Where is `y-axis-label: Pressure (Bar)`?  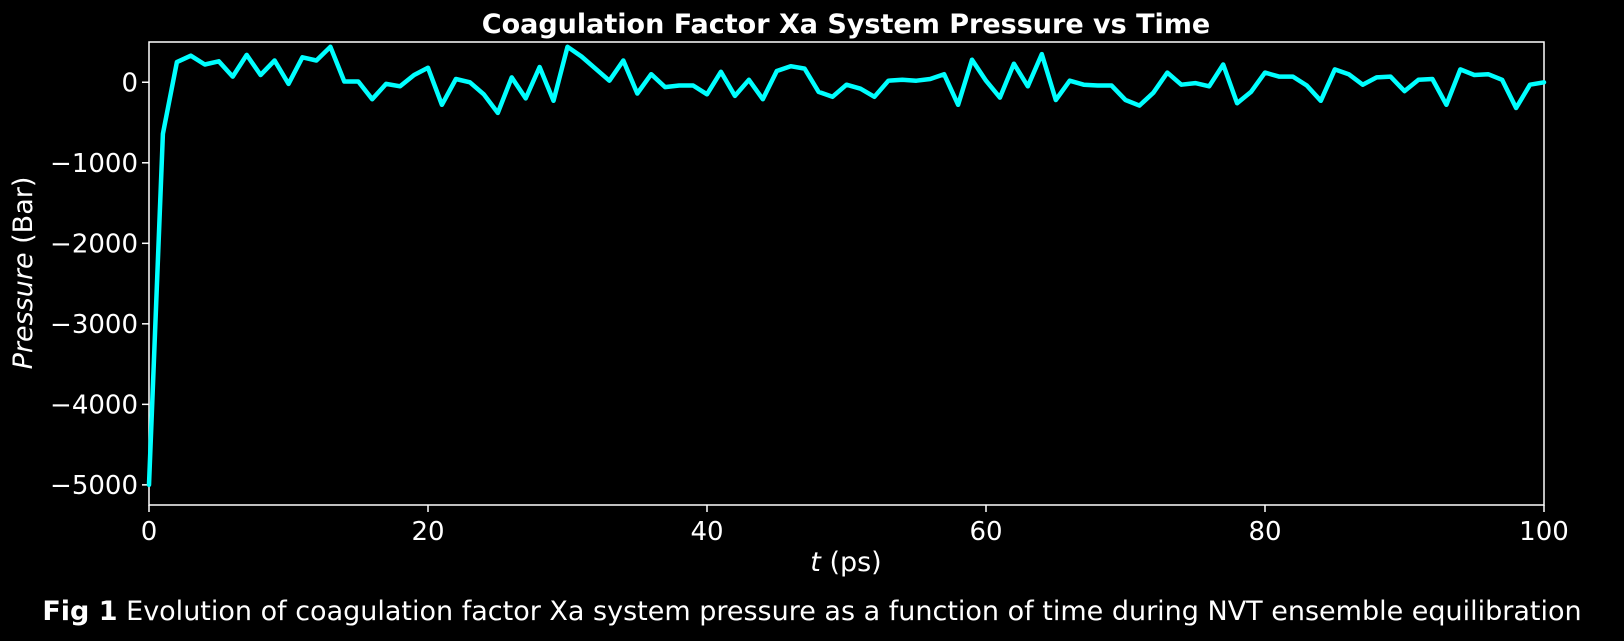
y-axis-label: Pressure (Bar) is located at coordinates (23, 273).